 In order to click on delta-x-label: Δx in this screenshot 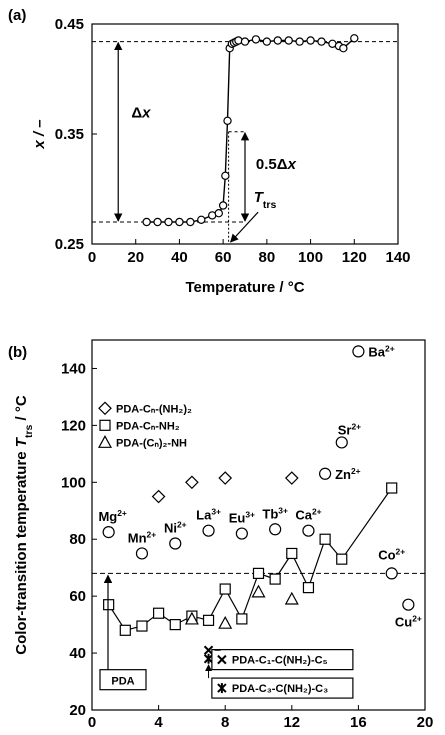, I will do `click(141, 113)`.